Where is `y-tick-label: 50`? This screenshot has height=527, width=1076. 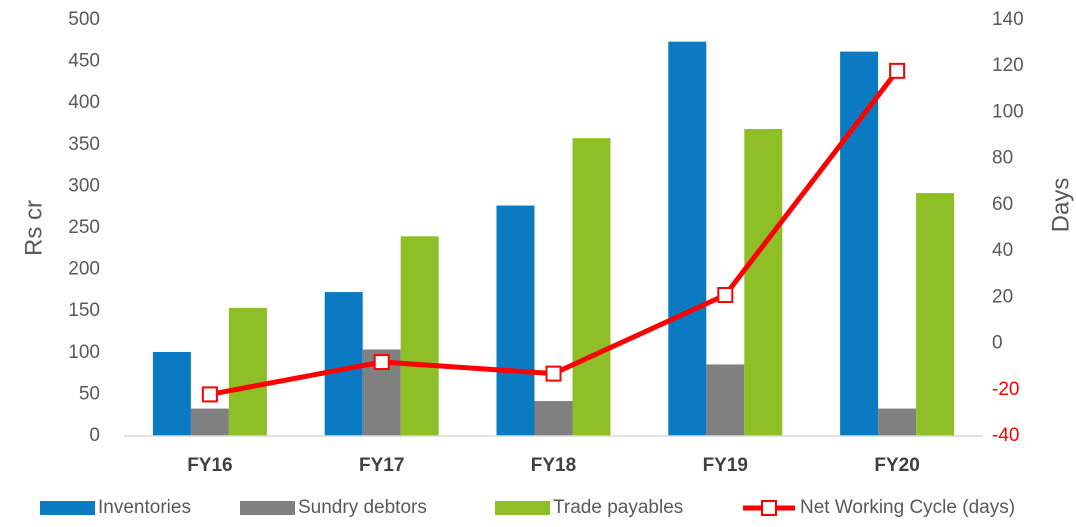 y-tick-label: 50 is located at coordinates (89, 393).